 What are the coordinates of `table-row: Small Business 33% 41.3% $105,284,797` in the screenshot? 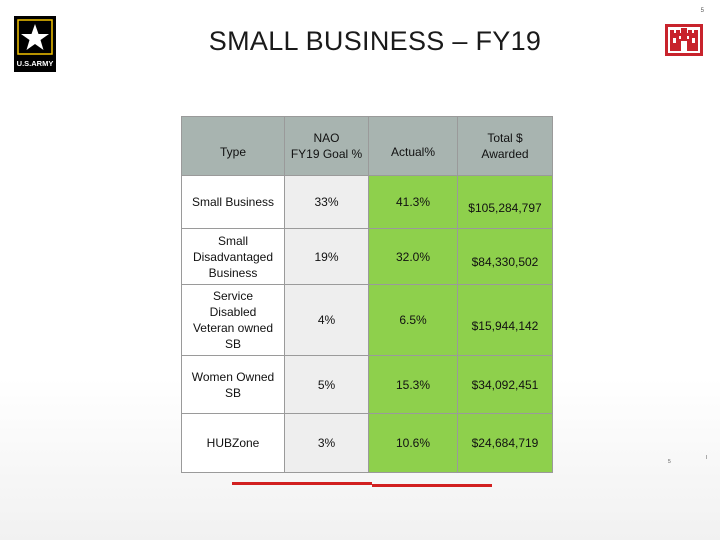 It's located at (367, 202).